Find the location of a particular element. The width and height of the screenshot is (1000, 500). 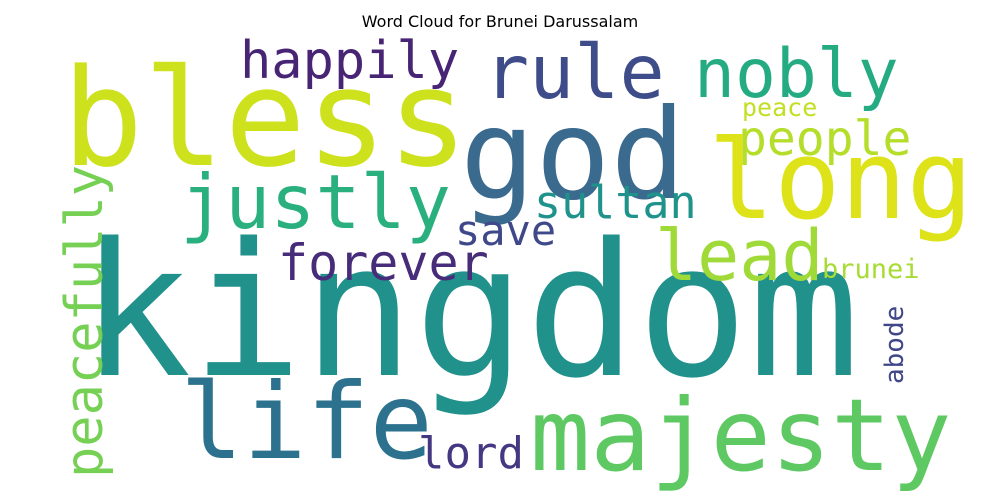

word-lead: lead is located at coordinates (739, 256).